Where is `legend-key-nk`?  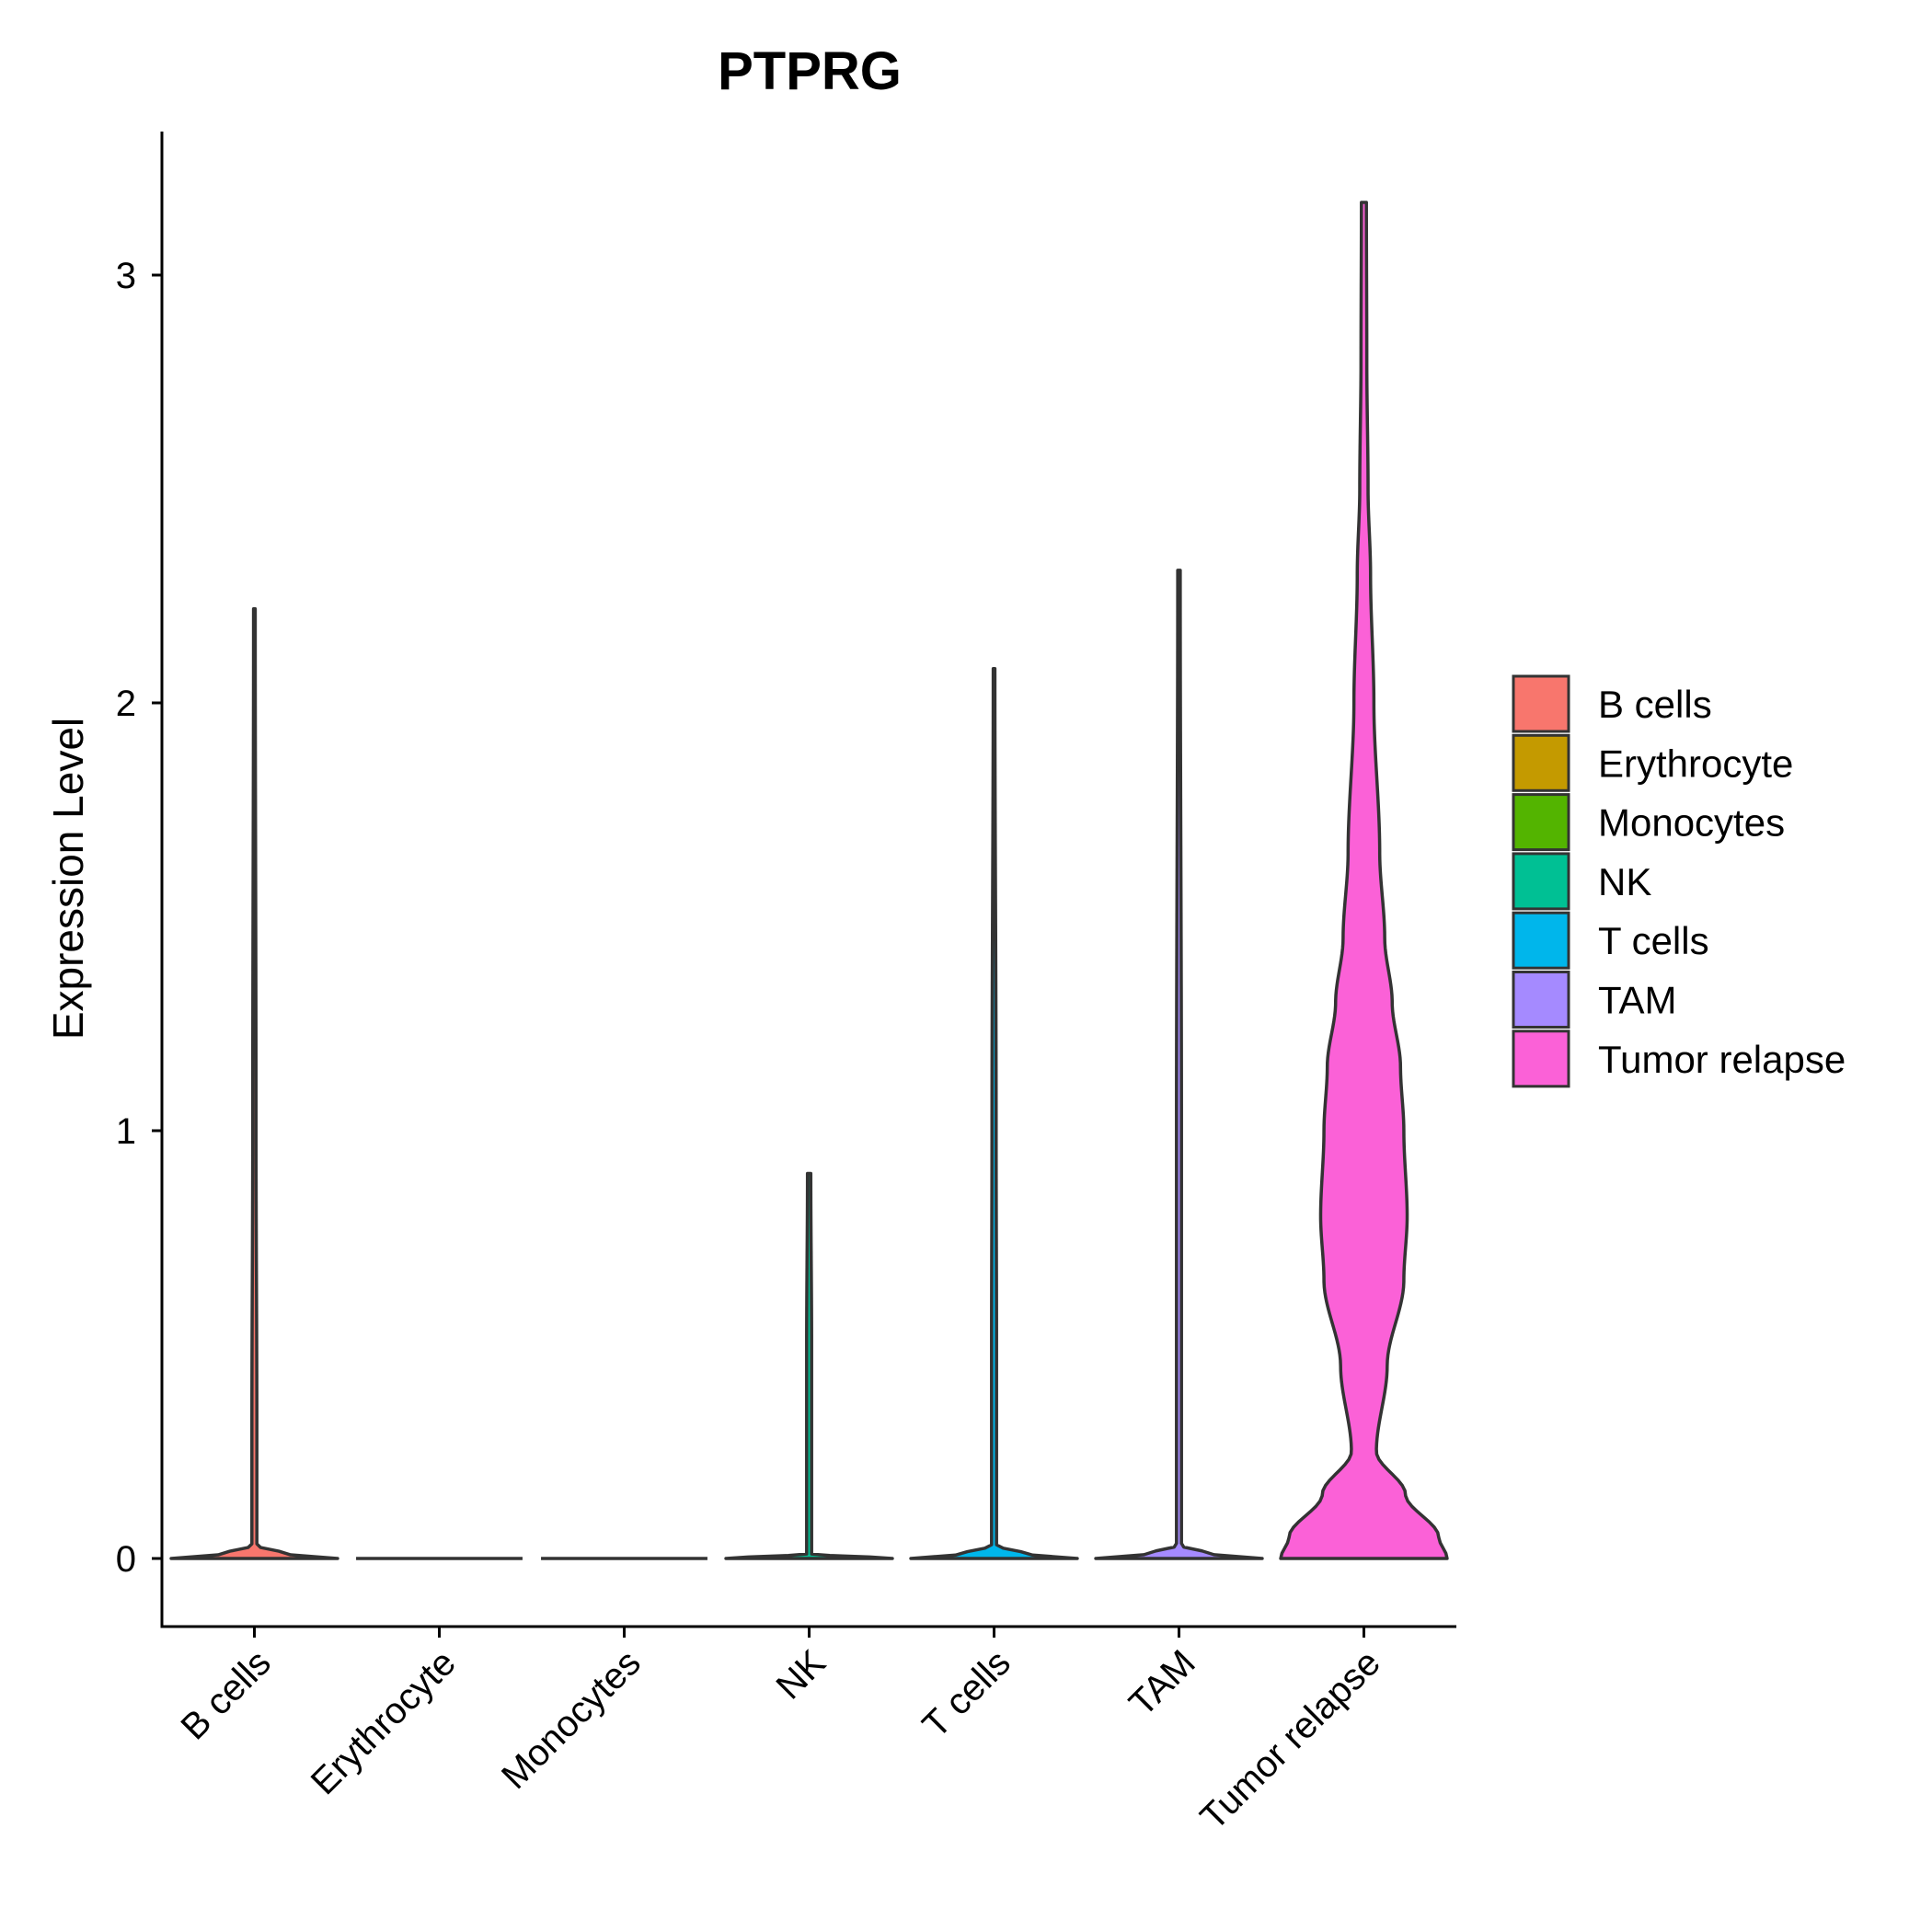
legend-key-nk is located at coordinates (1541, 881).